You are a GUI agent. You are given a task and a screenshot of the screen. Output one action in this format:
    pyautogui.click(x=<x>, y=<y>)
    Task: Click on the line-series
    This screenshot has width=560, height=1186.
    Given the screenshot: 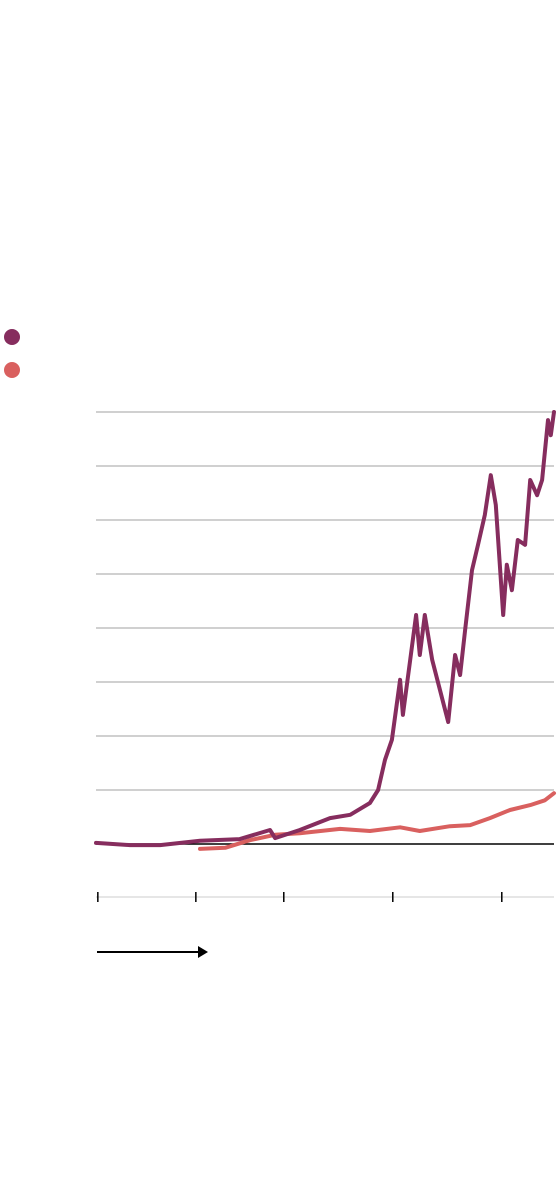 What is the action you would take?
    pyautogui.click(x=377, y=821)
    